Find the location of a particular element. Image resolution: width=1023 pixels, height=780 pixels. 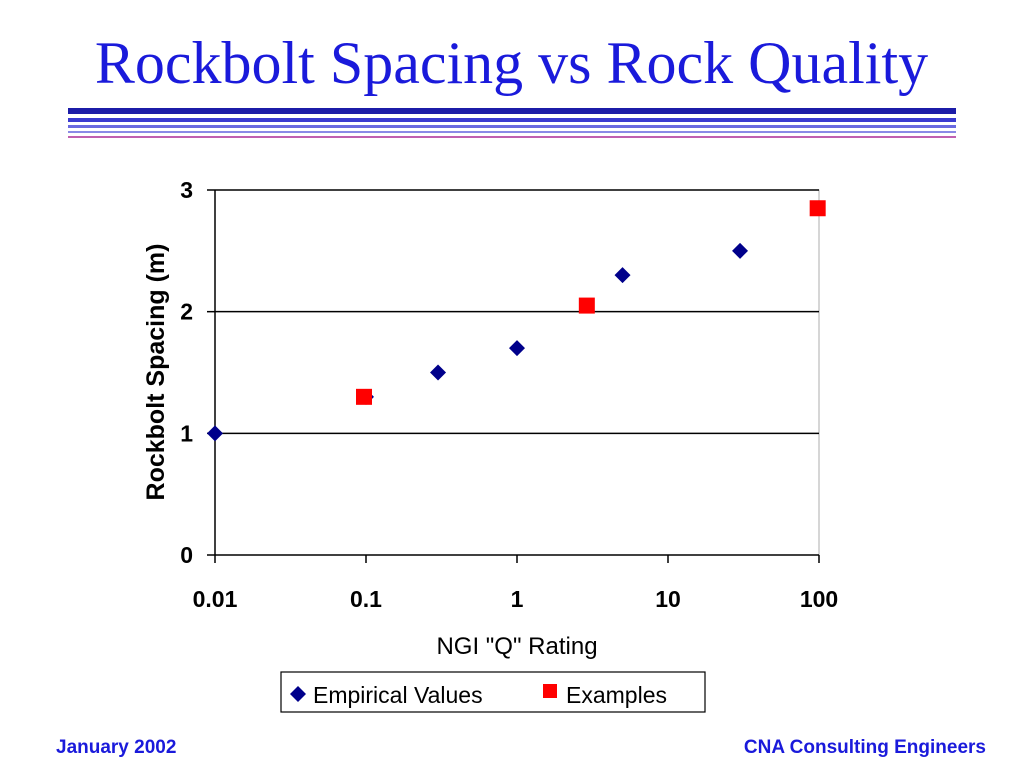

slide-title: Rockbolt Spacing vs Rock Quality is located at coordinates (511, 63).